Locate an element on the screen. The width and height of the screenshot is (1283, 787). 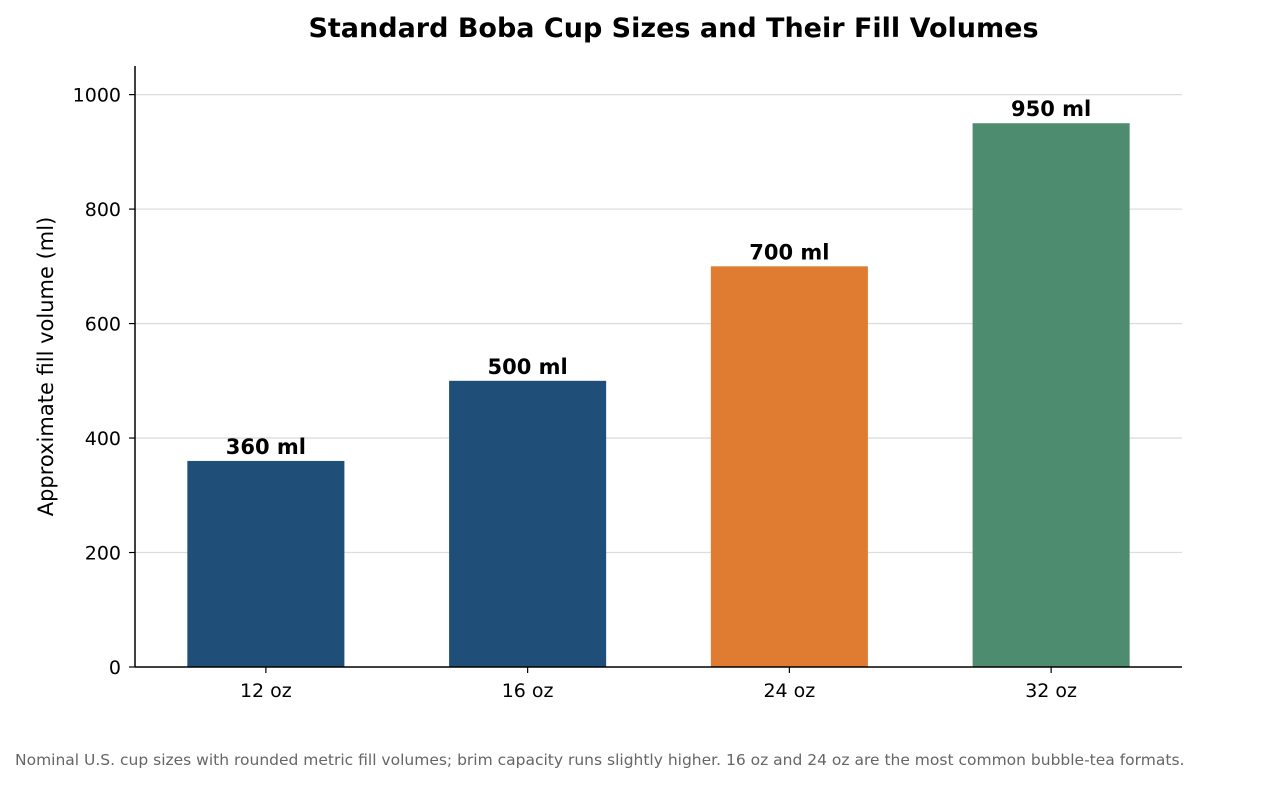
x-tick-label: 32 oz is located at coordinates (1051, 691).